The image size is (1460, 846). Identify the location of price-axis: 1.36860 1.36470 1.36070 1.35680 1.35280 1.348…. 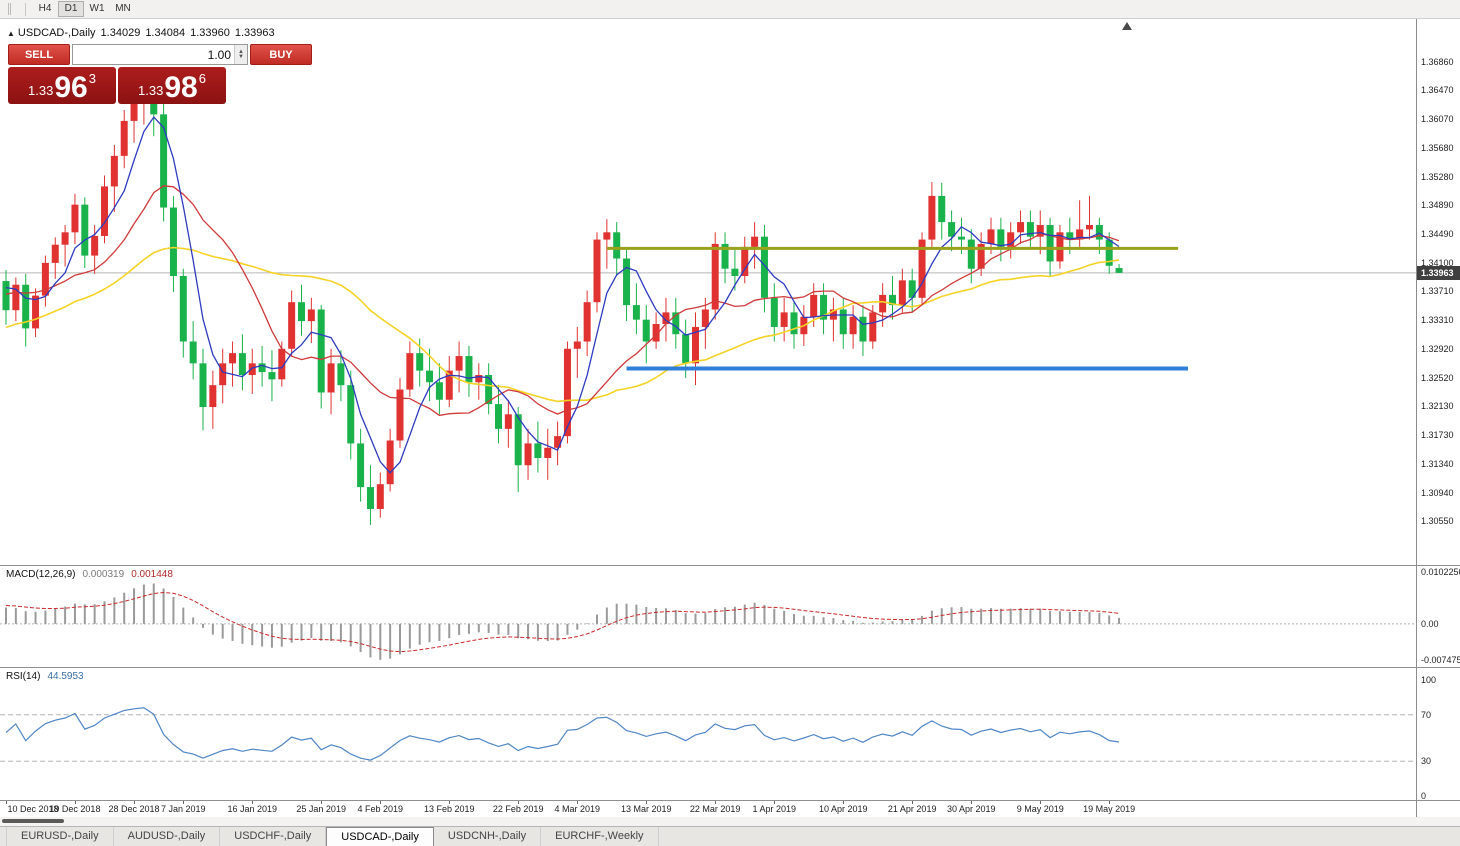
(1438, 292).